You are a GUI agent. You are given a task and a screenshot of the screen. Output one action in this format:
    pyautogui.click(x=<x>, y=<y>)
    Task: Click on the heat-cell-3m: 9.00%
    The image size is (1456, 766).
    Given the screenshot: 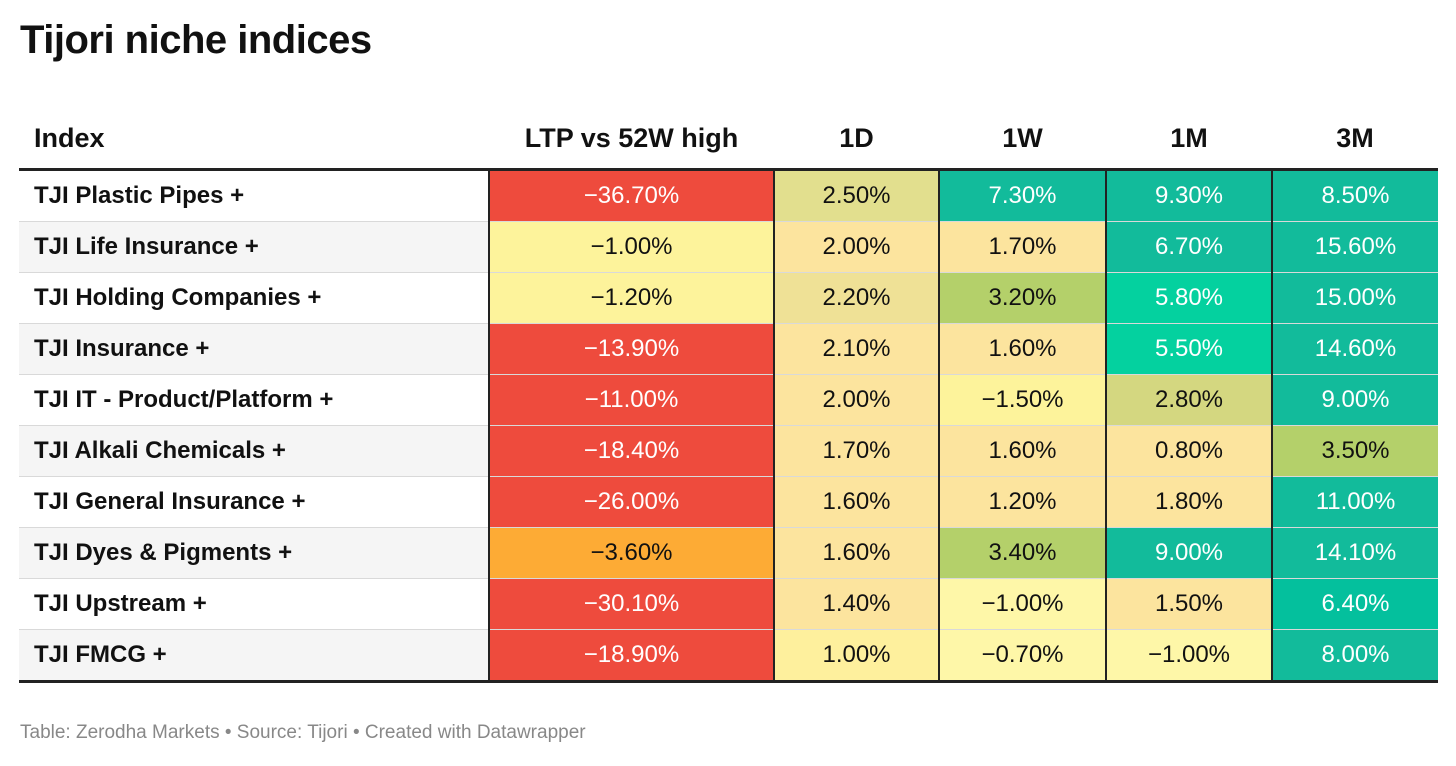 What is the action you would take?
    pyautogui.click(x=1354, y=400)
    